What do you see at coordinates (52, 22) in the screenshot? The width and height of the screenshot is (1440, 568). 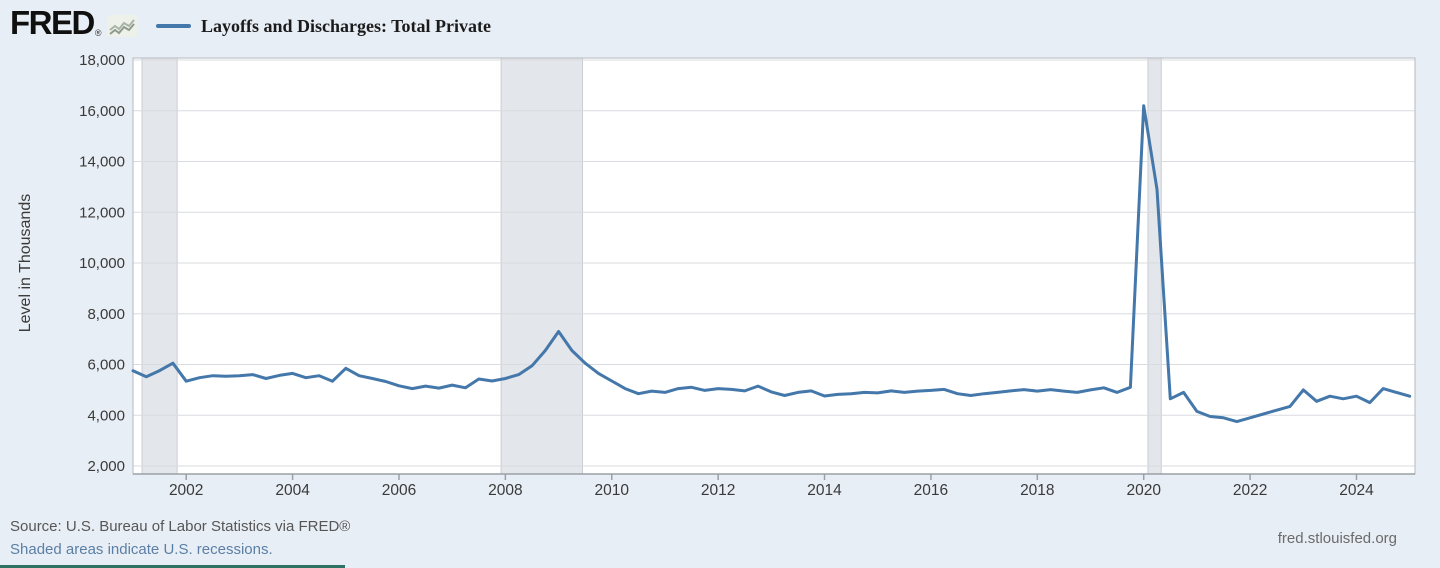 I see `fred-logo-text: FRED` at bounding box center [52, 22].